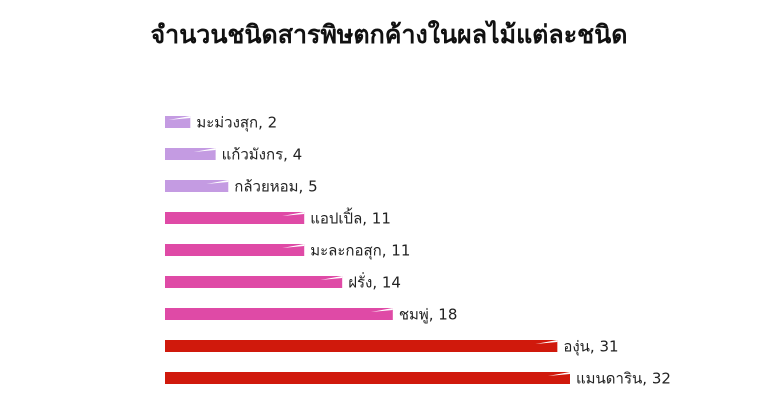 Image resolution: width=778 pixels, height=400 pixels. What do you see at coordinates (389, 34) in the screenshot?
I see `chart-title: จำนวนชนิดสารพิษตกค้างในผลไม้แต่ละชนิด` at bounding box center [389, 34].